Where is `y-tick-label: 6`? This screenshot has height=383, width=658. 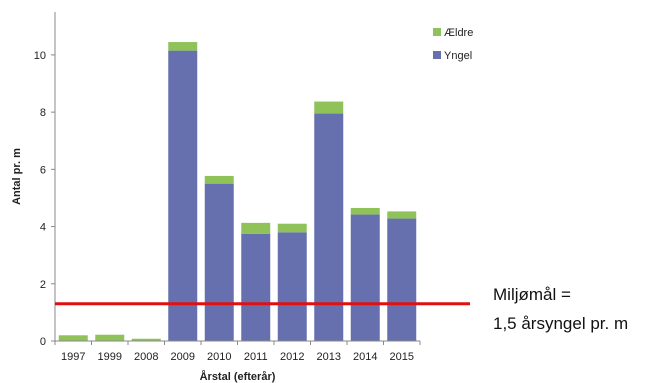
y-tick-label: 6 is located at coordinates (43, 170).